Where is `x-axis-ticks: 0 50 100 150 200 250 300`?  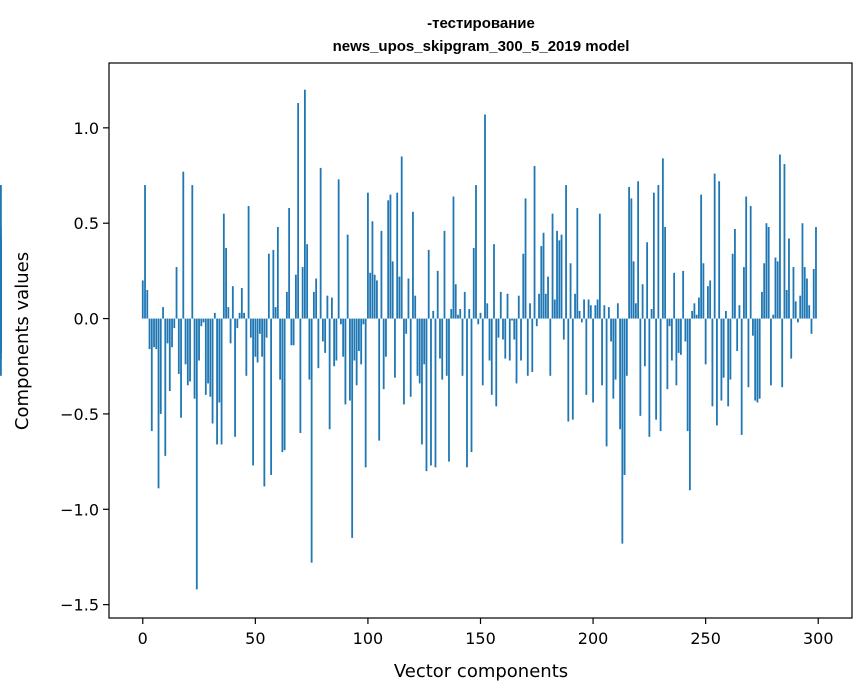
x-axis-ticks: 0 50 100 150 200 250 300 is located at coordinates (486, 633).